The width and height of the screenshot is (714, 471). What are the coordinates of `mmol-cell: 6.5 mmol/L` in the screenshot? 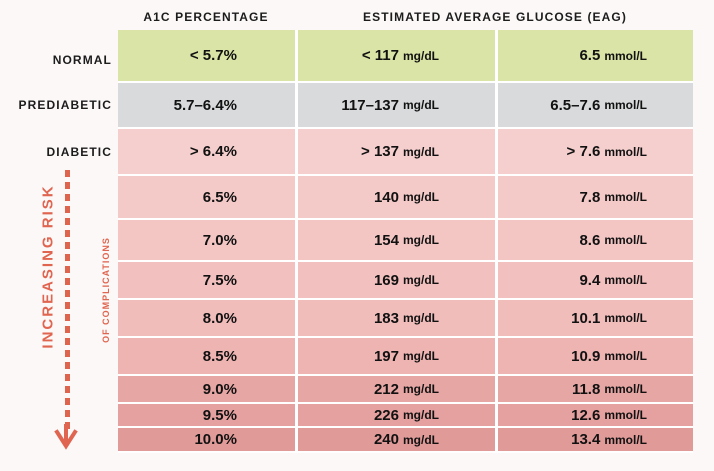 It's located at (595, 56).